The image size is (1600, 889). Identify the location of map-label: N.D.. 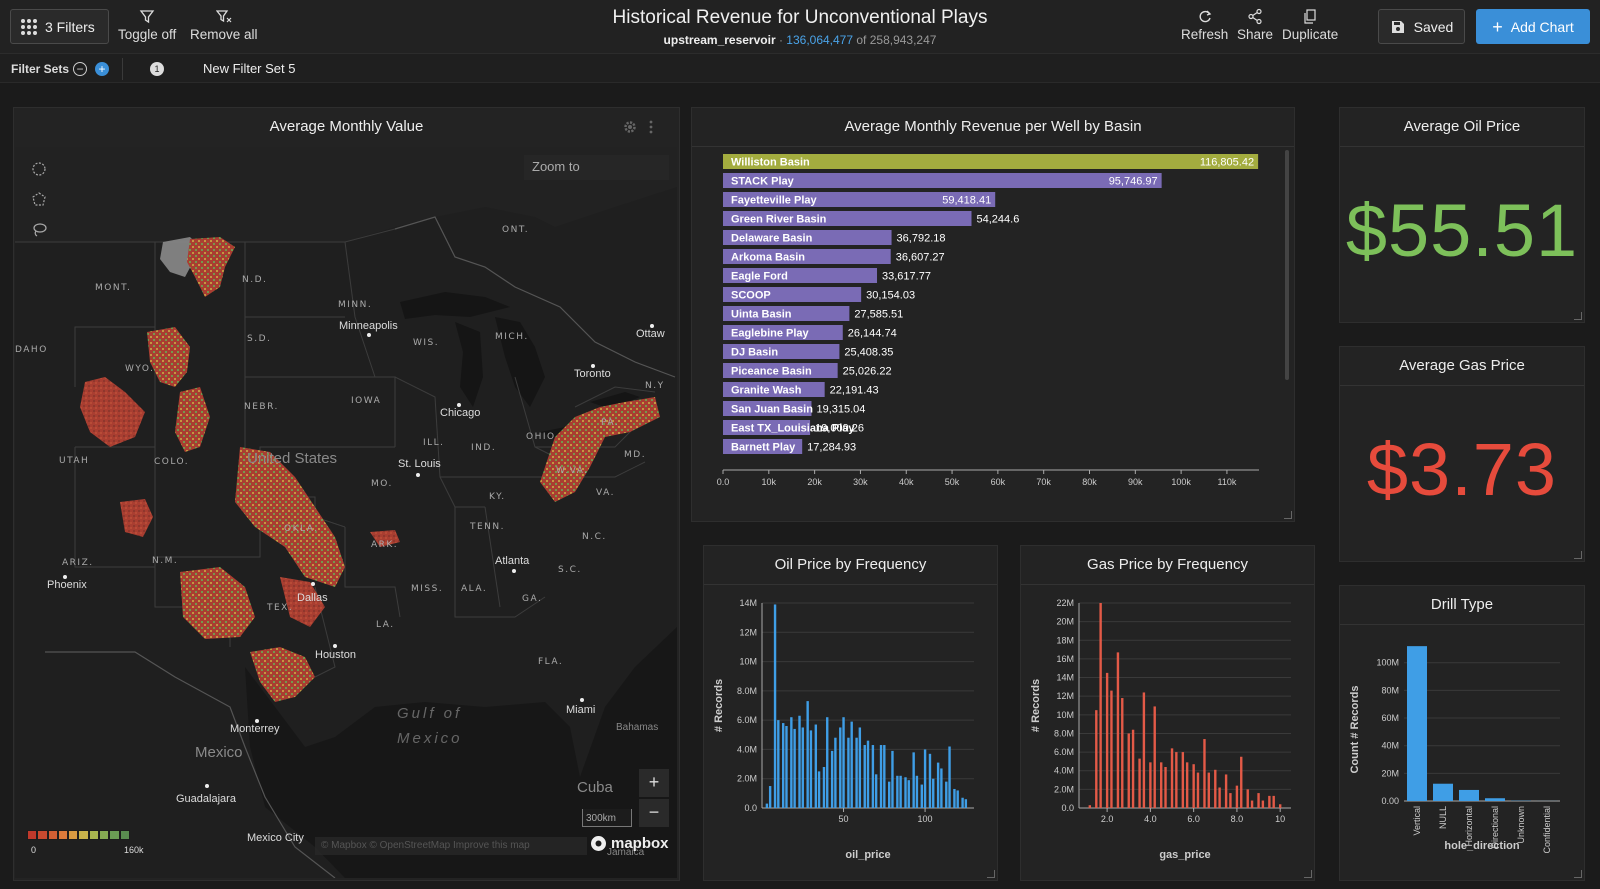
(255, 280).